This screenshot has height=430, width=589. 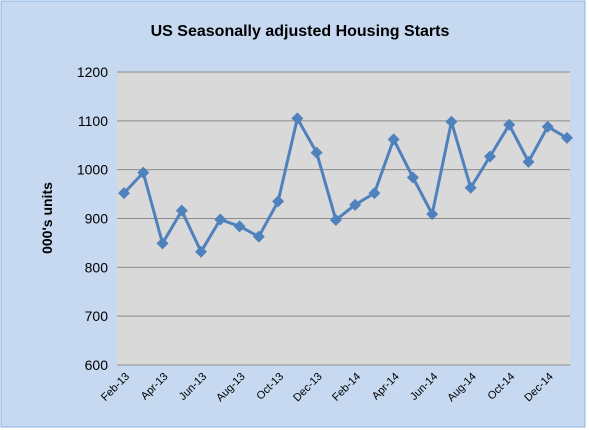 What do you see at coordinates (47, 218) in the screenshot?
I see `y-axis-label: 000's units` at bounding box center [47, 218].